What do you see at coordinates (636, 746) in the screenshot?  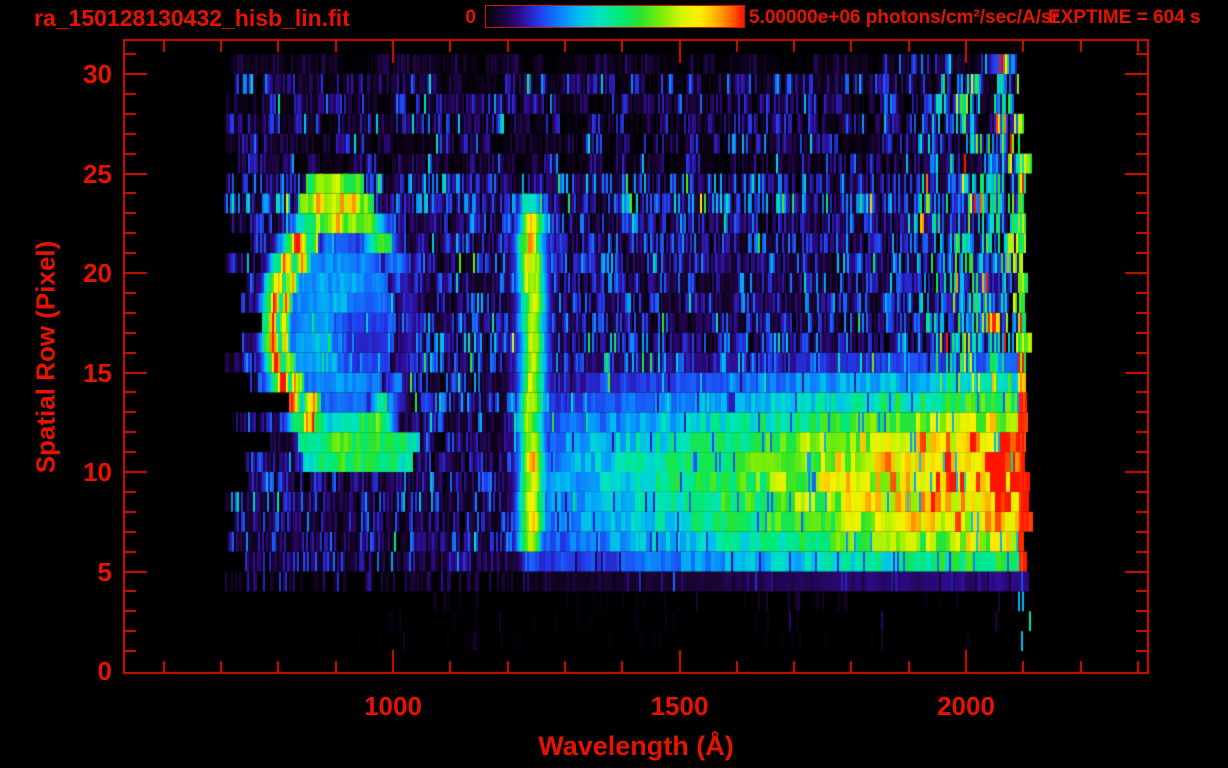 I see `x-axis-title: Wavelength (Å)` at bounding box center [636, 746].